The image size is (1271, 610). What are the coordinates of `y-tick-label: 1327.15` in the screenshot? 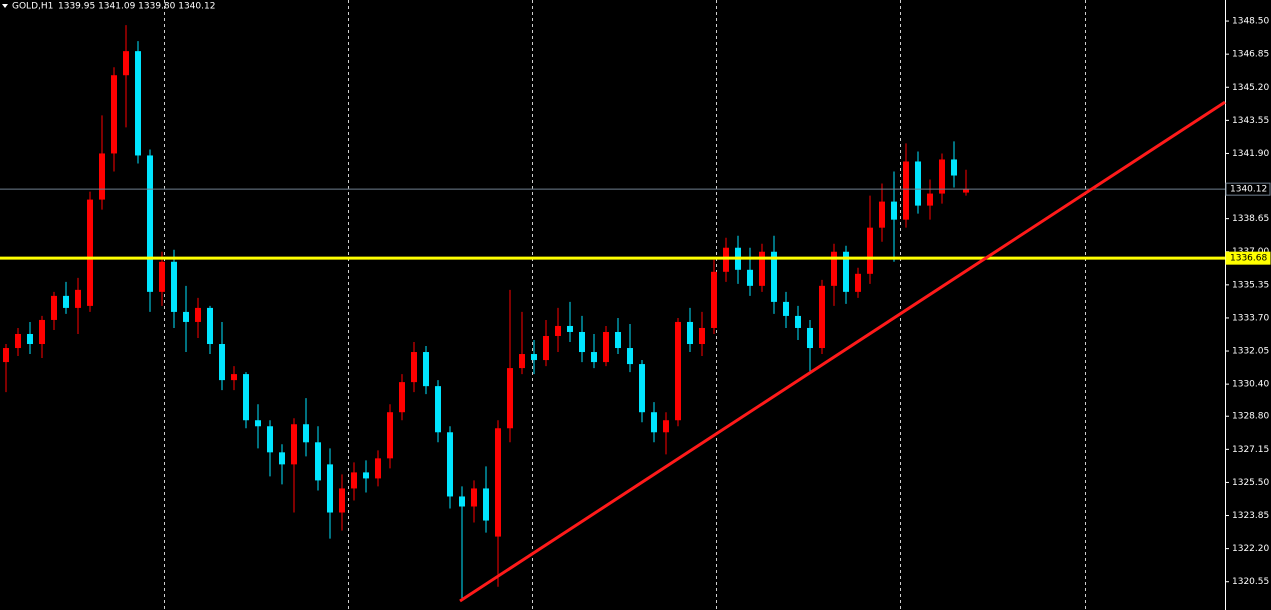 It's located at (1250, 450).